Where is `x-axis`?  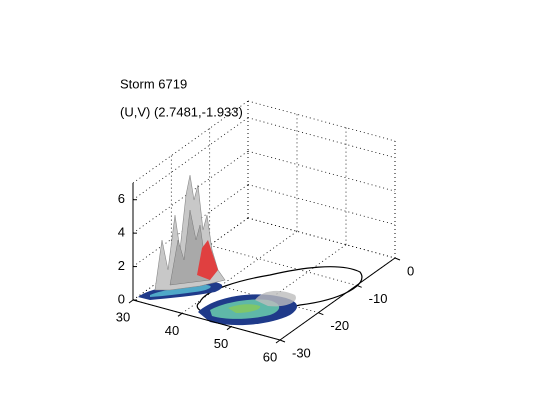
x-axis is located at coordinates (206, 320).